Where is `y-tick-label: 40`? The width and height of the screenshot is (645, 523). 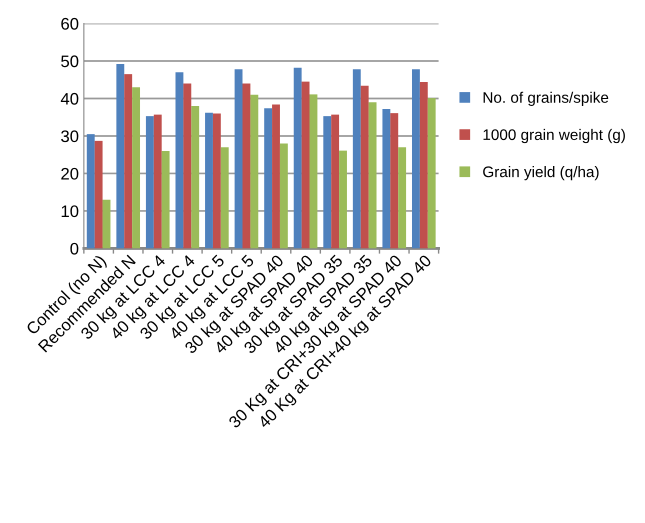
y-tick-label: 40 is located at coordinates (69, 98).